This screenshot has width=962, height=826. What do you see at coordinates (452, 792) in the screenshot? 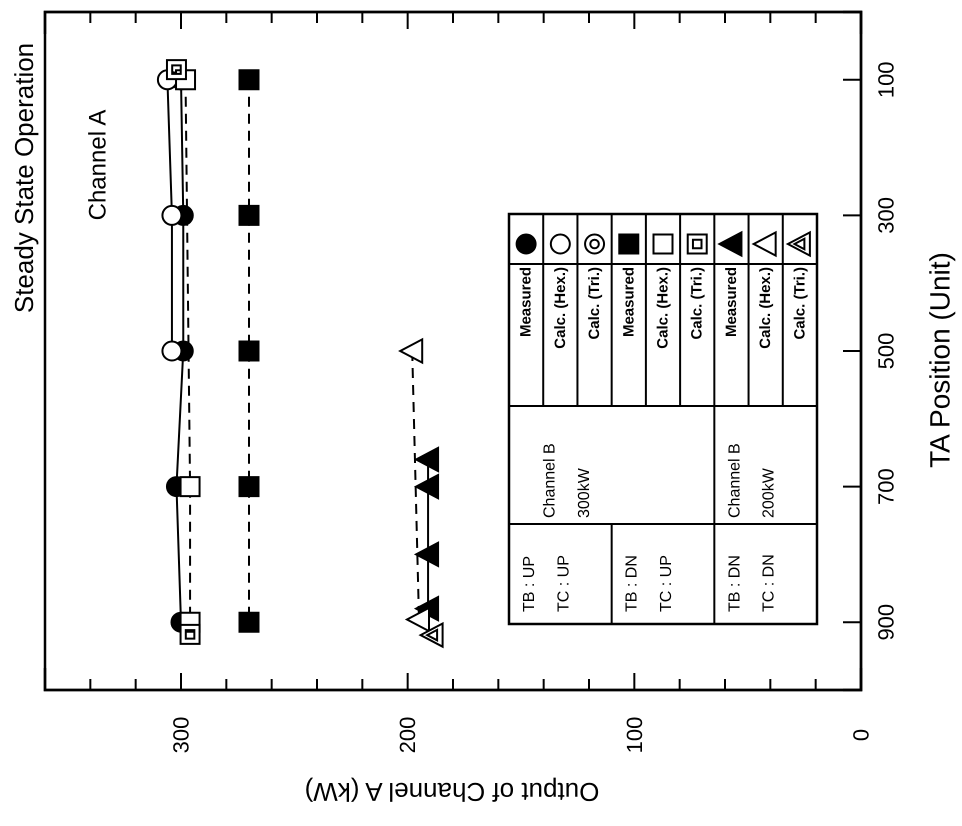
I see `x-axis-title: Output of Channel A (kW)` at bounding box center [452, 792].